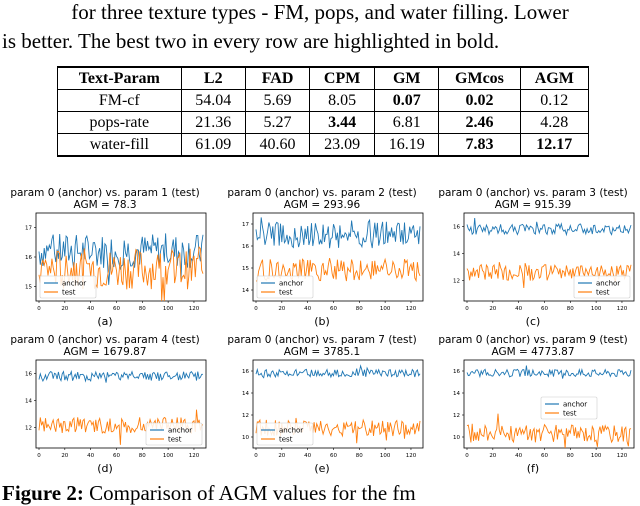  I want to click on plot-agm-value: AGM = 4773.87, so click(533, 352).